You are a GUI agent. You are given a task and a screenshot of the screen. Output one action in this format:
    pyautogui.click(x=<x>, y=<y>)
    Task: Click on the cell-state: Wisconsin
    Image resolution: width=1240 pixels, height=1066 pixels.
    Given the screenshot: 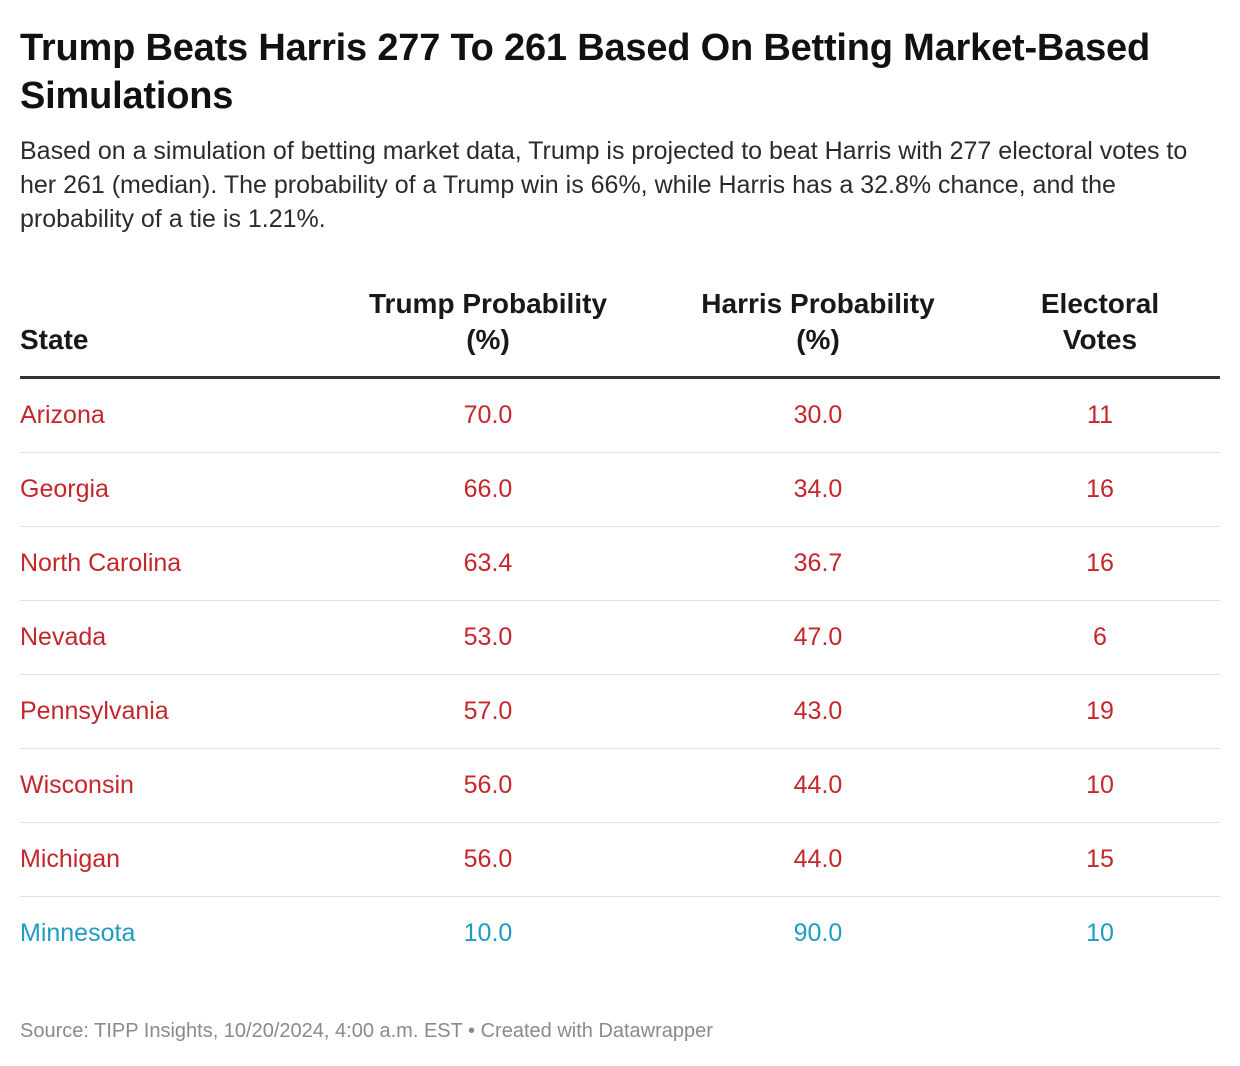 What is the action you would take?
    pyautogui.click(x=170, y=785)
    